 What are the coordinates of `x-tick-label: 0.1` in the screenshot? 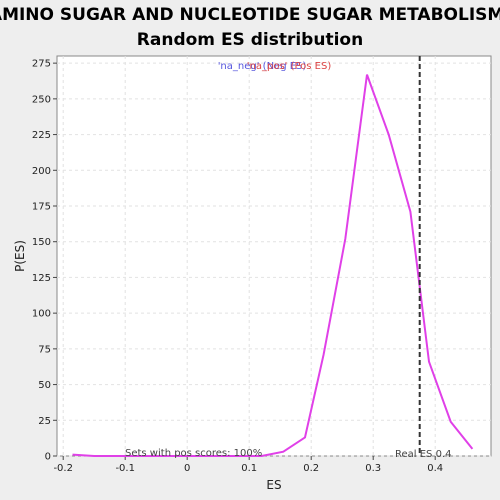 It's located at (249, 468).